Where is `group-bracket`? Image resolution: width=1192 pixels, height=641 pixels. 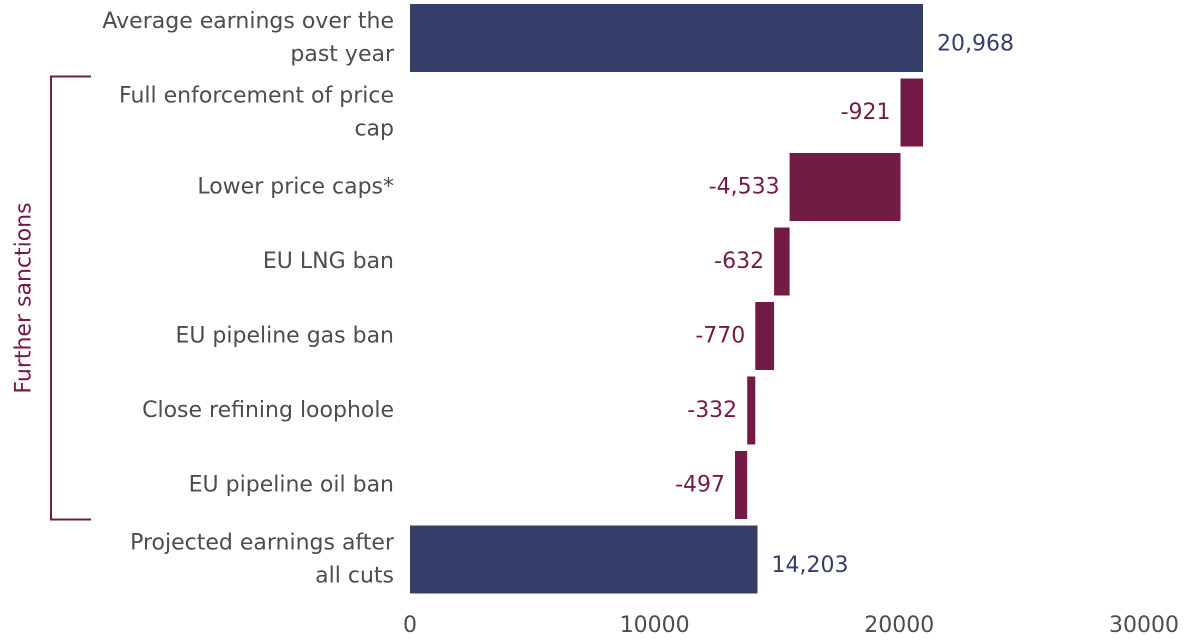 group-bracket is located at coordinates (70, 298).